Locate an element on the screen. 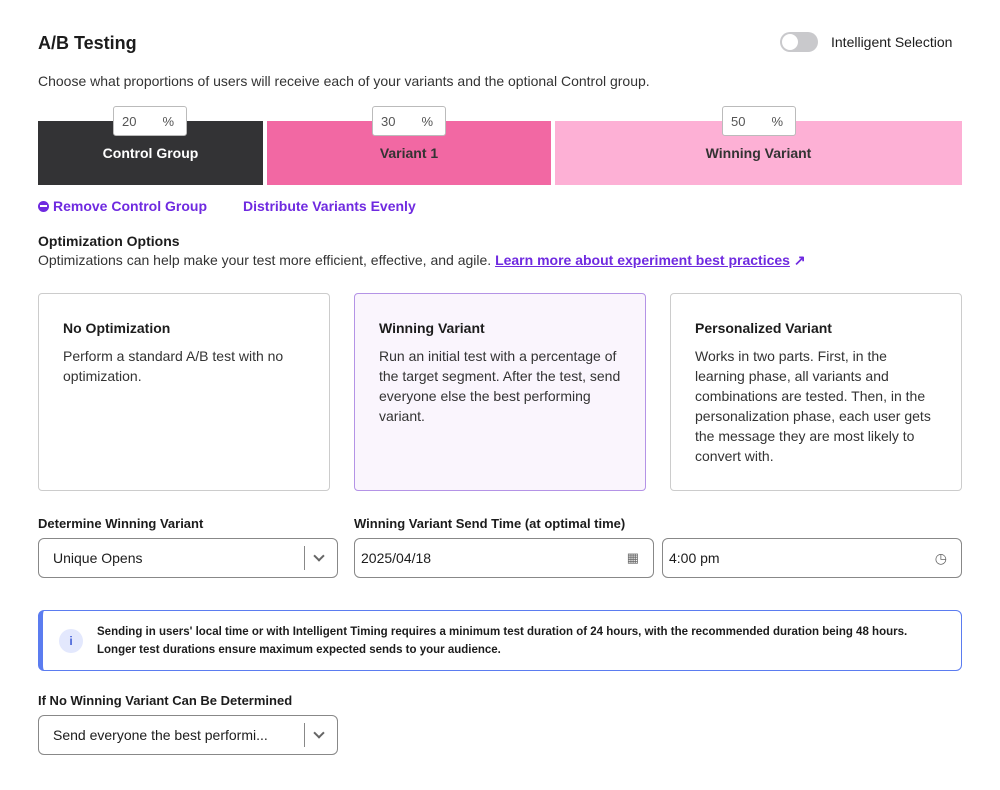 The width and height of the screenshot is (1000, 790). remove-control-group-link: Remove Control Group is located at coordinates (122, 206).